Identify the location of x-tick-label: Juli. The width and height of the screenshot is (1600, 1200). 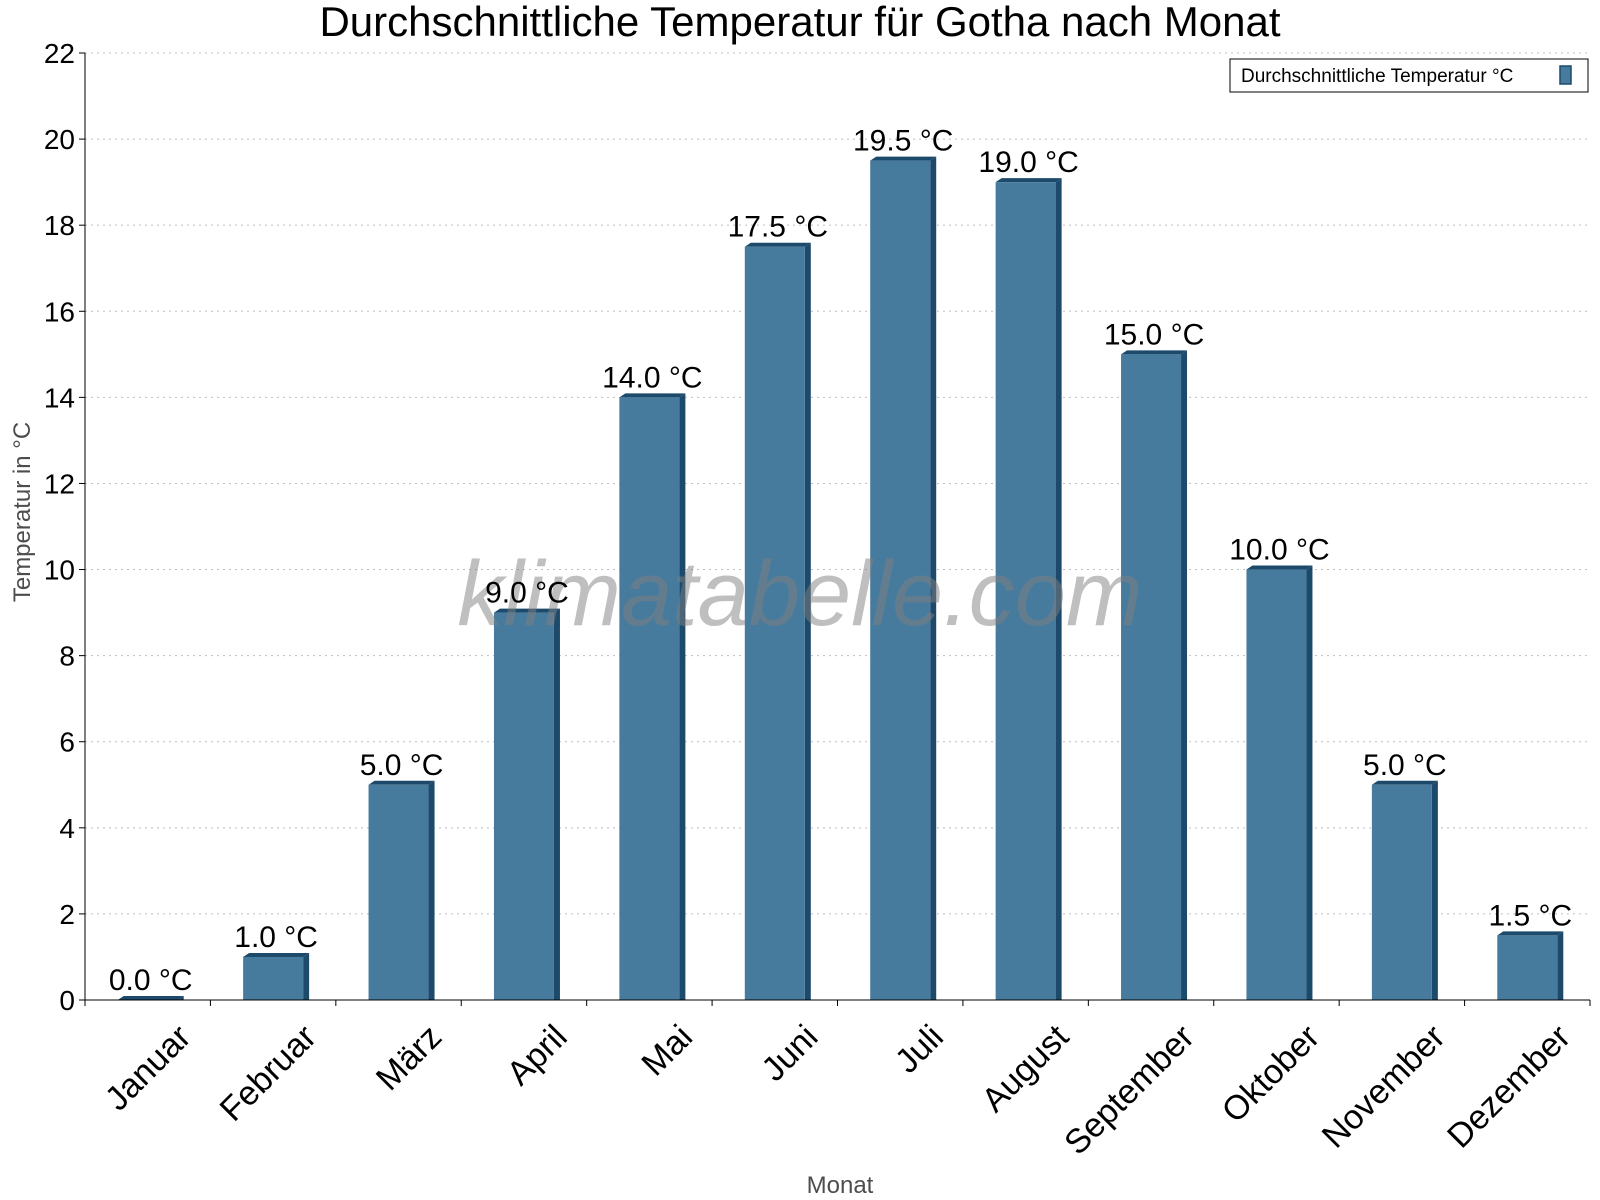
(919, 1049).